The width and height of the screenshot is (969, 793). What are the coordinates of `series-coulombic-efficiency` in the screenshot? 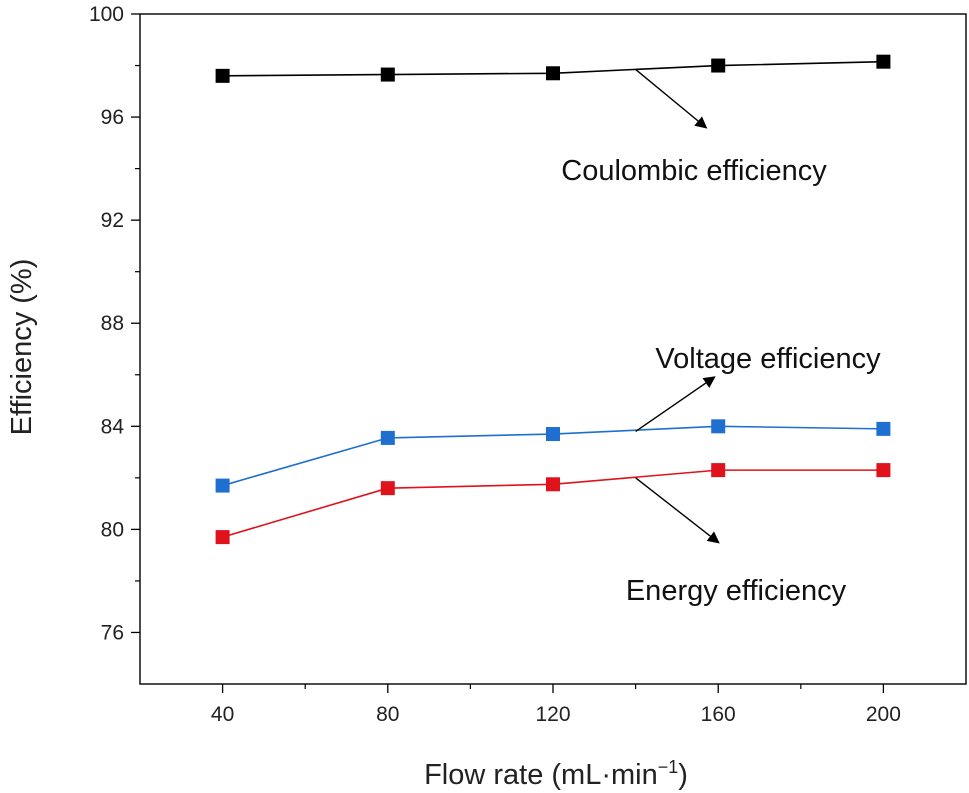 It's located at (553, 68).